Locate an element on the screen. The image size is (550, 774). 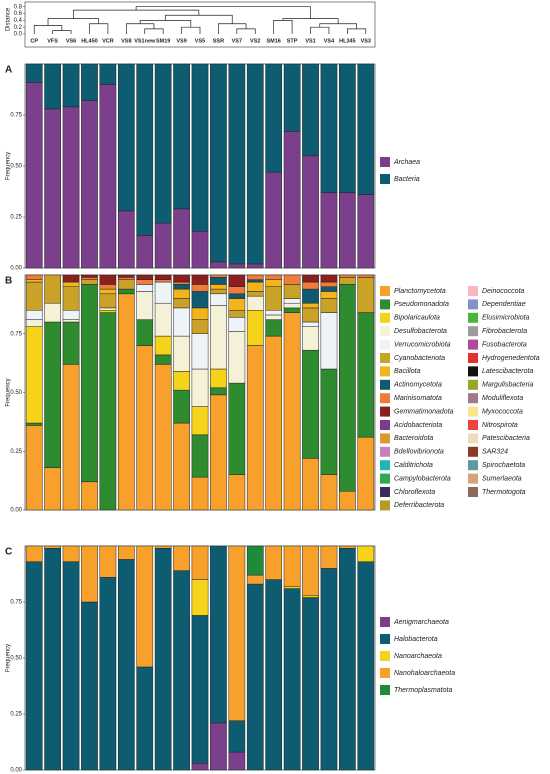
legend-label: Fibrobacterota is located at coordinates (504, 331).